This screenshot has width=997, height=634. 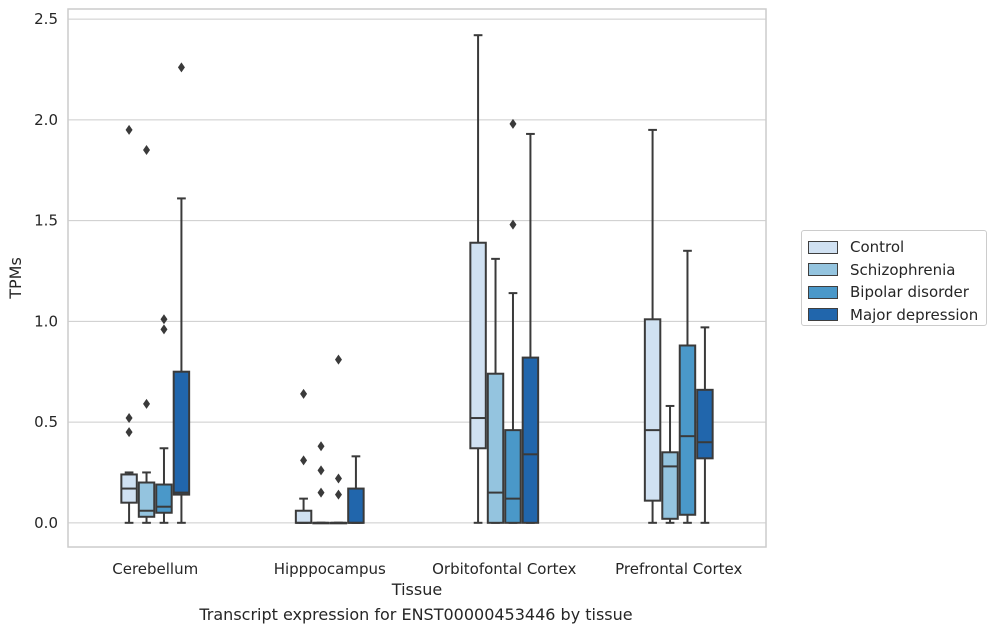 What do you see at coordinates (504, 569) in the screenshot?
I see `x-tick-label: Orbitofontal Cortex` at bounding box center [504, 569].